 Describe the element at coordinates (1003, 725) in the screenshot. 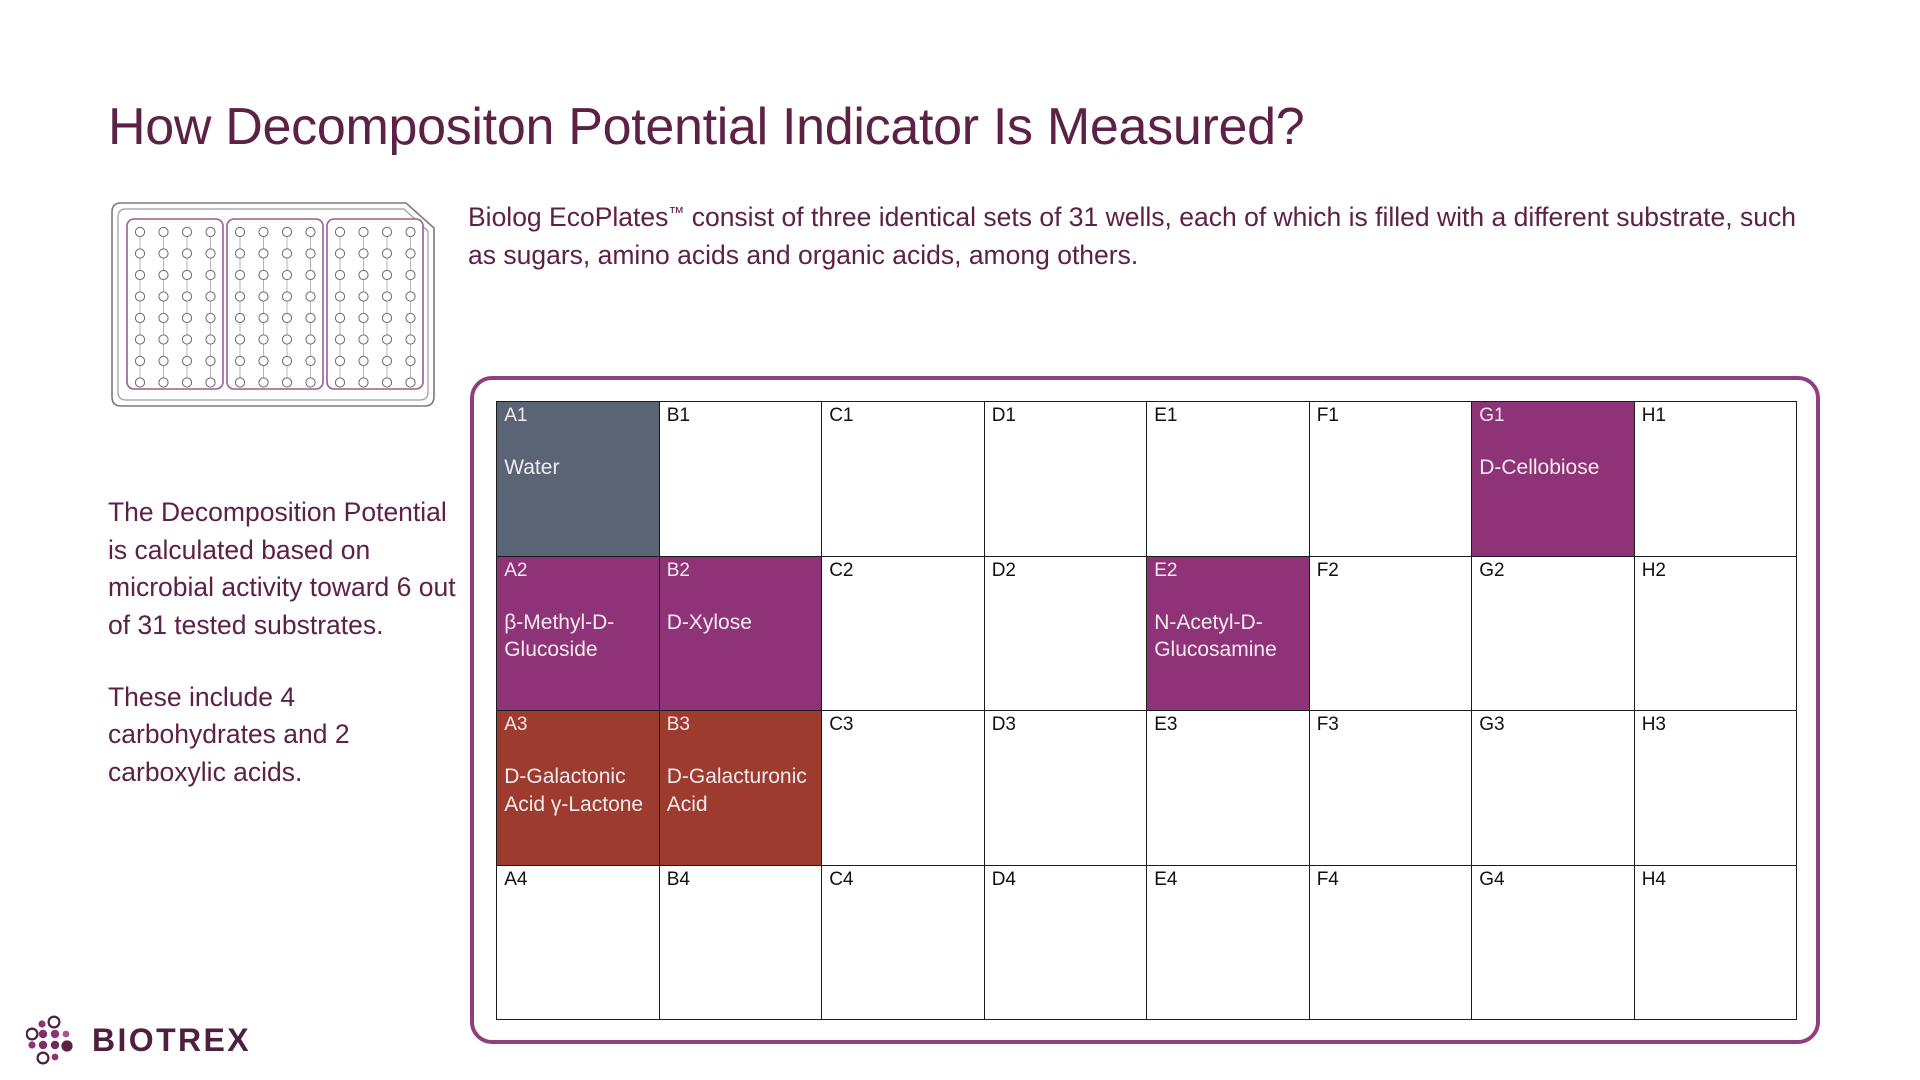

I see `well-id-label: D3` at that location.